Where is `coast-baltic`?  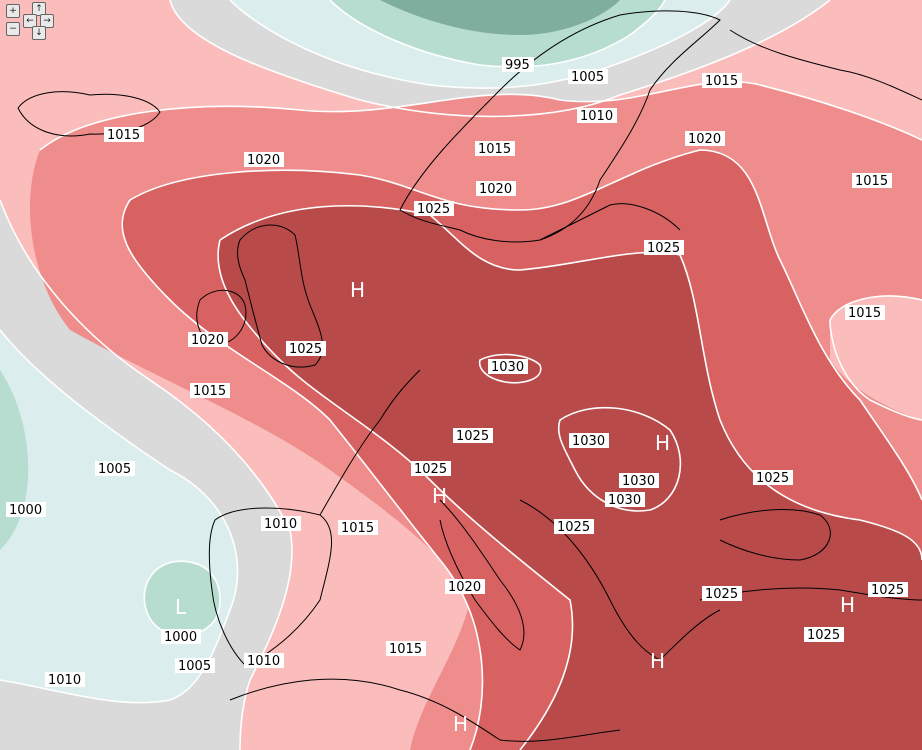
coast-baltic is located at coordinates (610, 222).